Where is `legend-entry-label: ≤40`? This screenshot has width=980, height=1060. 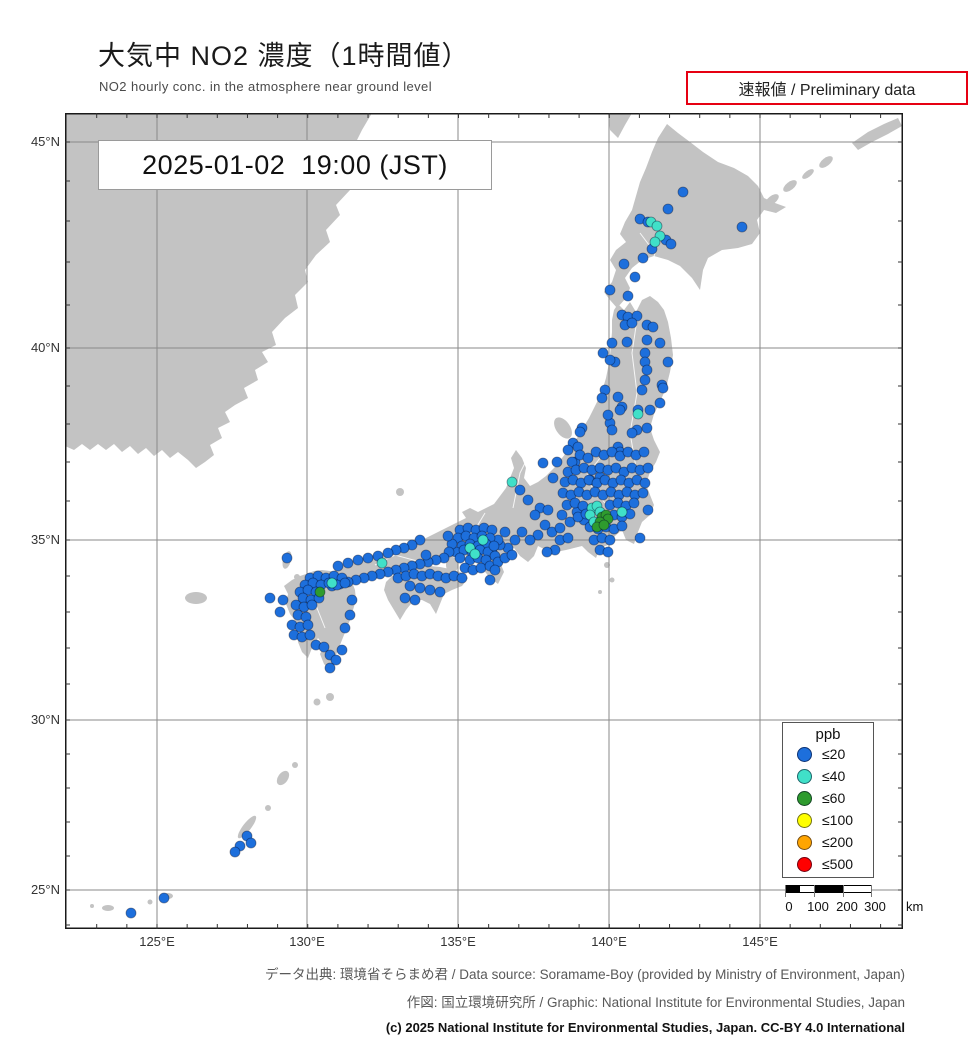 legend-entry-label: ≤40 is located at coordinates (834, 776).